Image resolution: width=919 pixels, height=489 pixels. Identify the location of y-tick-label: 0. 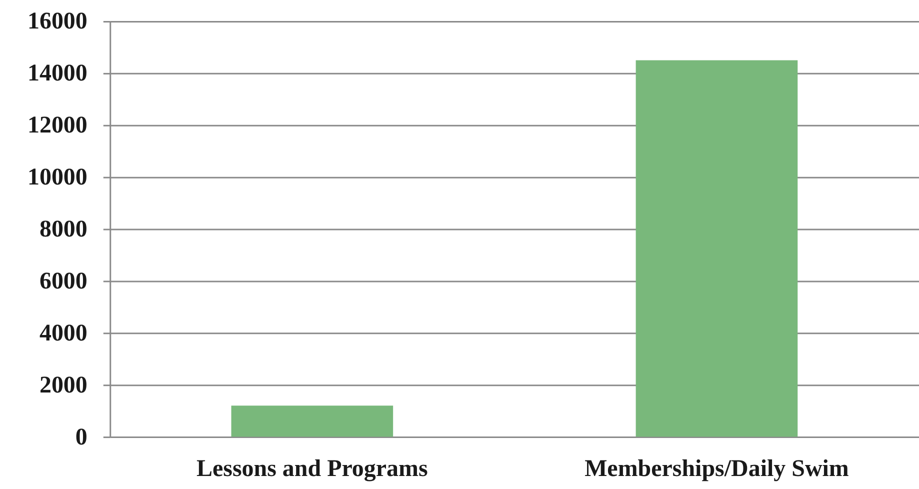
(81, 437).